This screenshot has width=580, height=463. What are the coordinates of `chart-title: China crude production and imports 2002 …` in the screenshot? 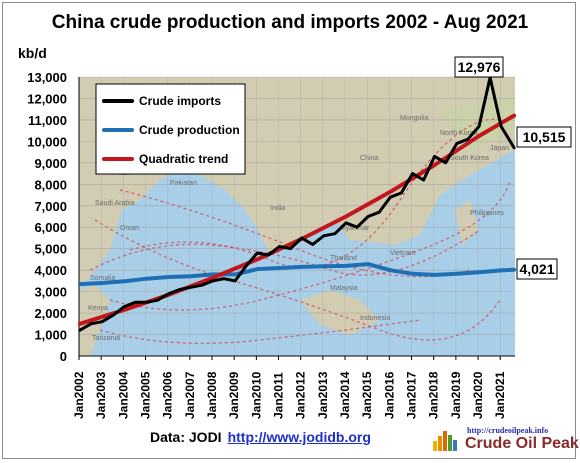 It's located at (290, 22).